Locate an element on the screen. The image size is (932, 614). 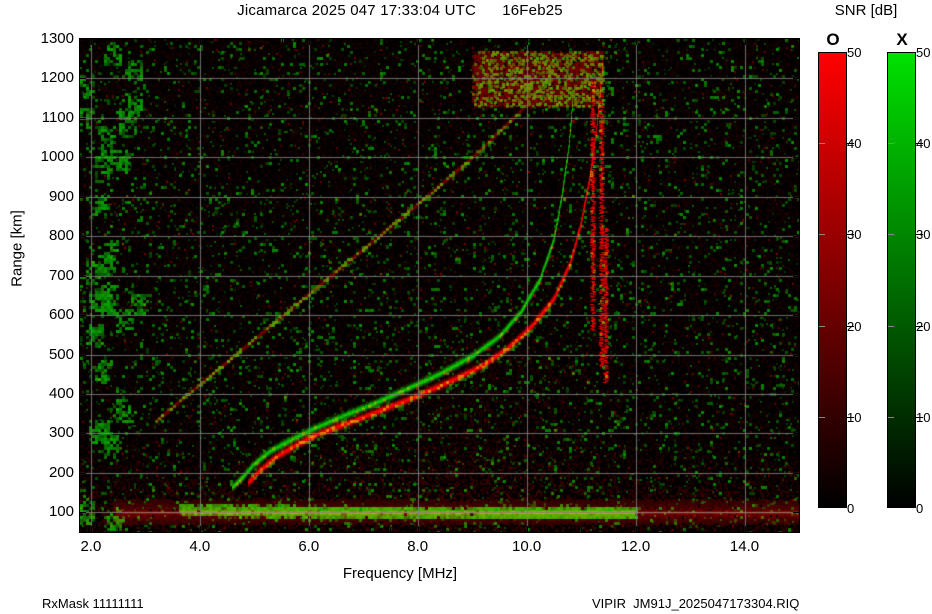
colorbar-title: SNR [dB] is located at coordinates (866, 10).